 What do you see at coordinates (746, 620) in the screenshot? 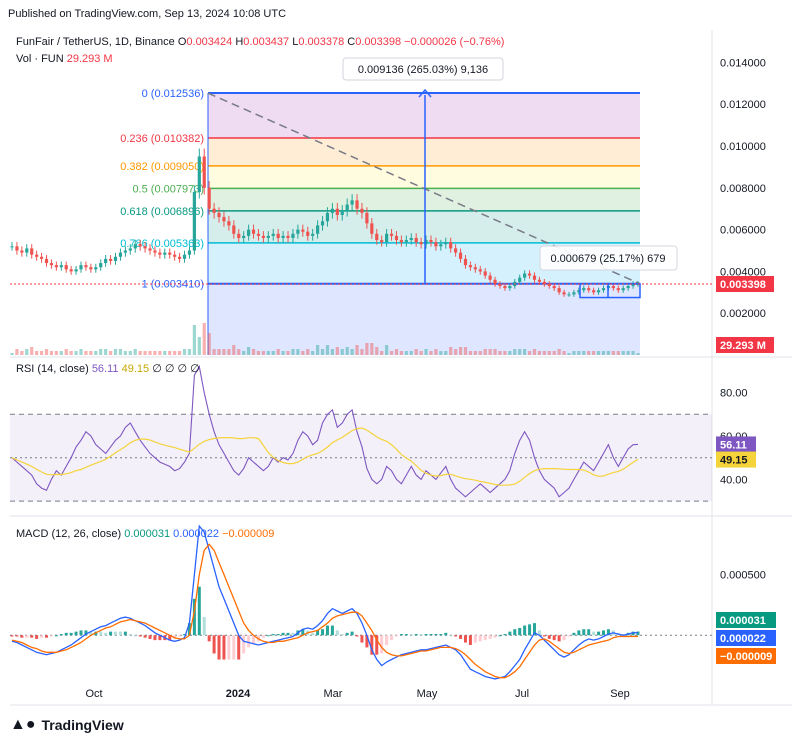
I see `macd-value-tag` at bounding box center [746, 620].